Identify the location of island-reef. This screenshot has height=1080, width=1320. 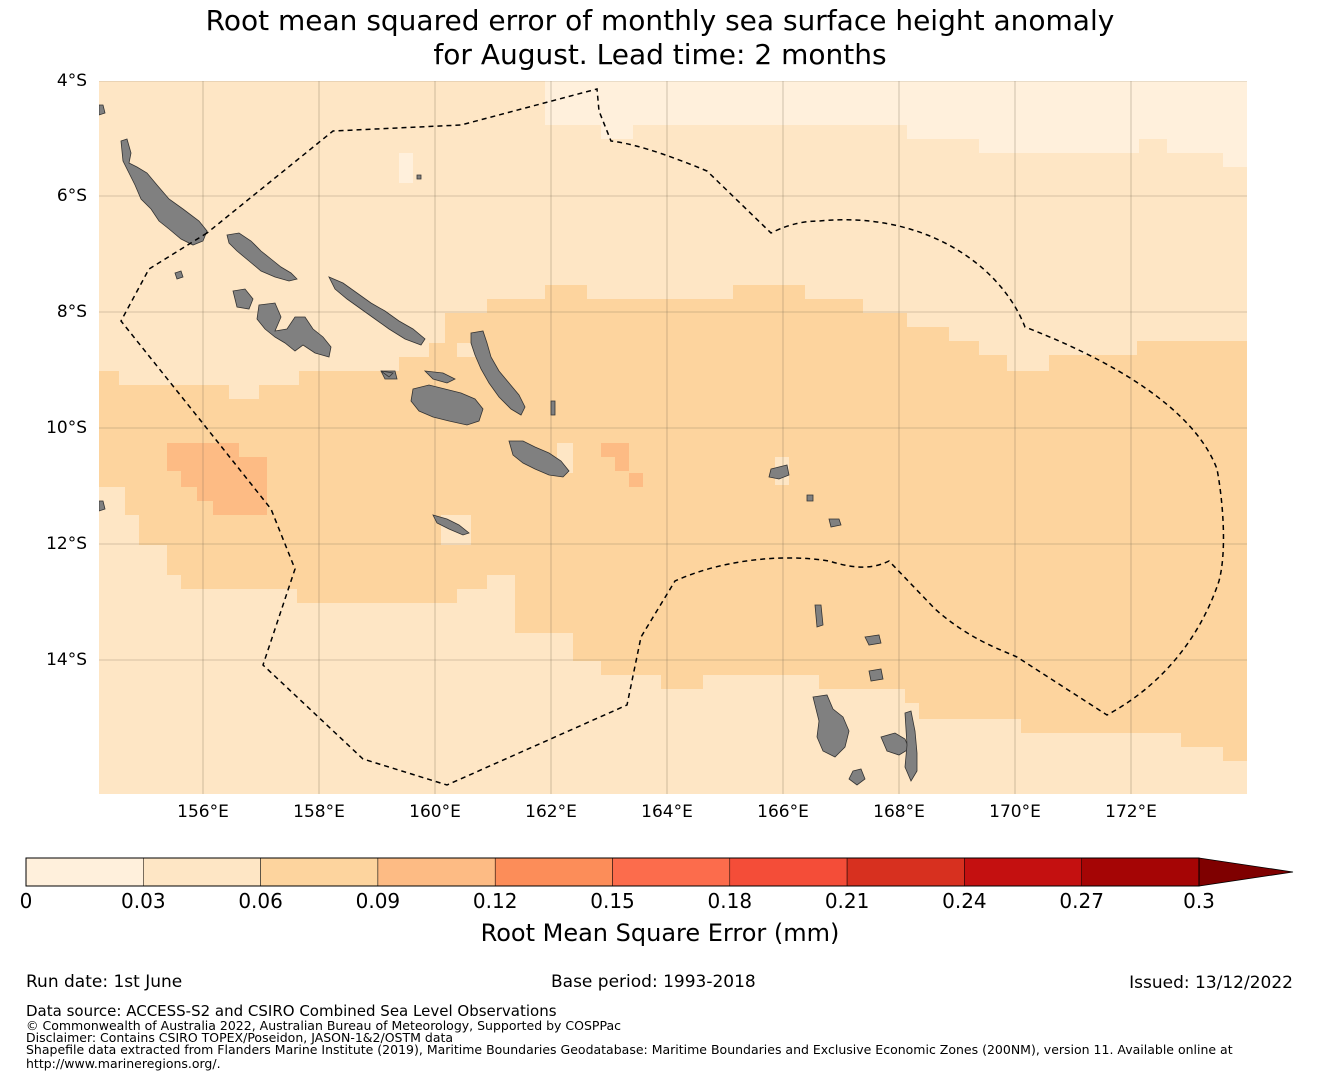
(835, 523).